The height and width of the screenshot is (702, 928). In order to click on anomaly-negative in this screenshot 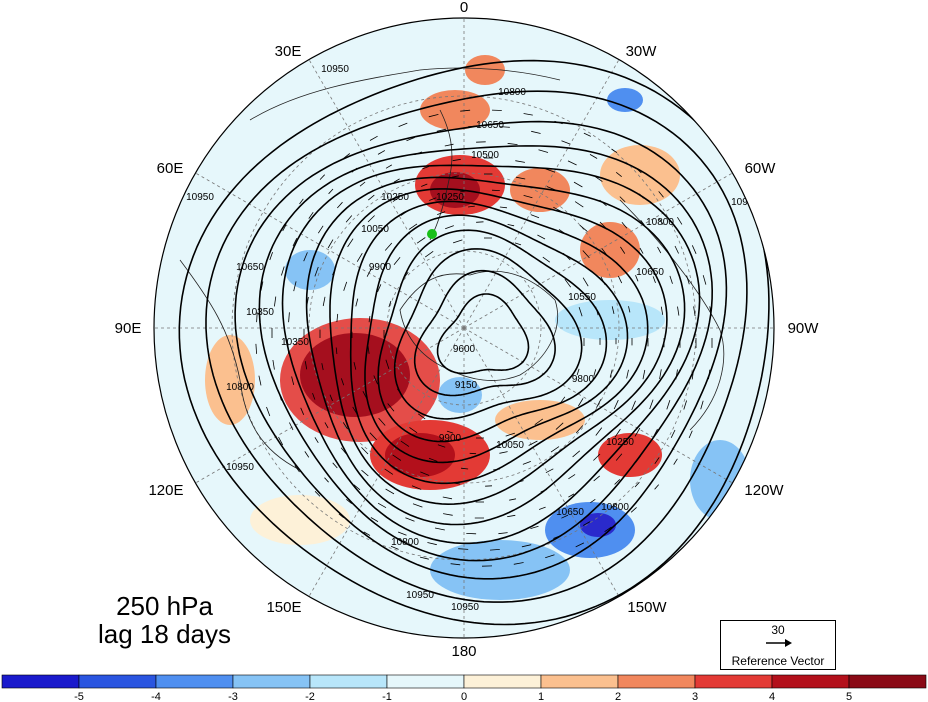, I will do `click(500, 570)`.